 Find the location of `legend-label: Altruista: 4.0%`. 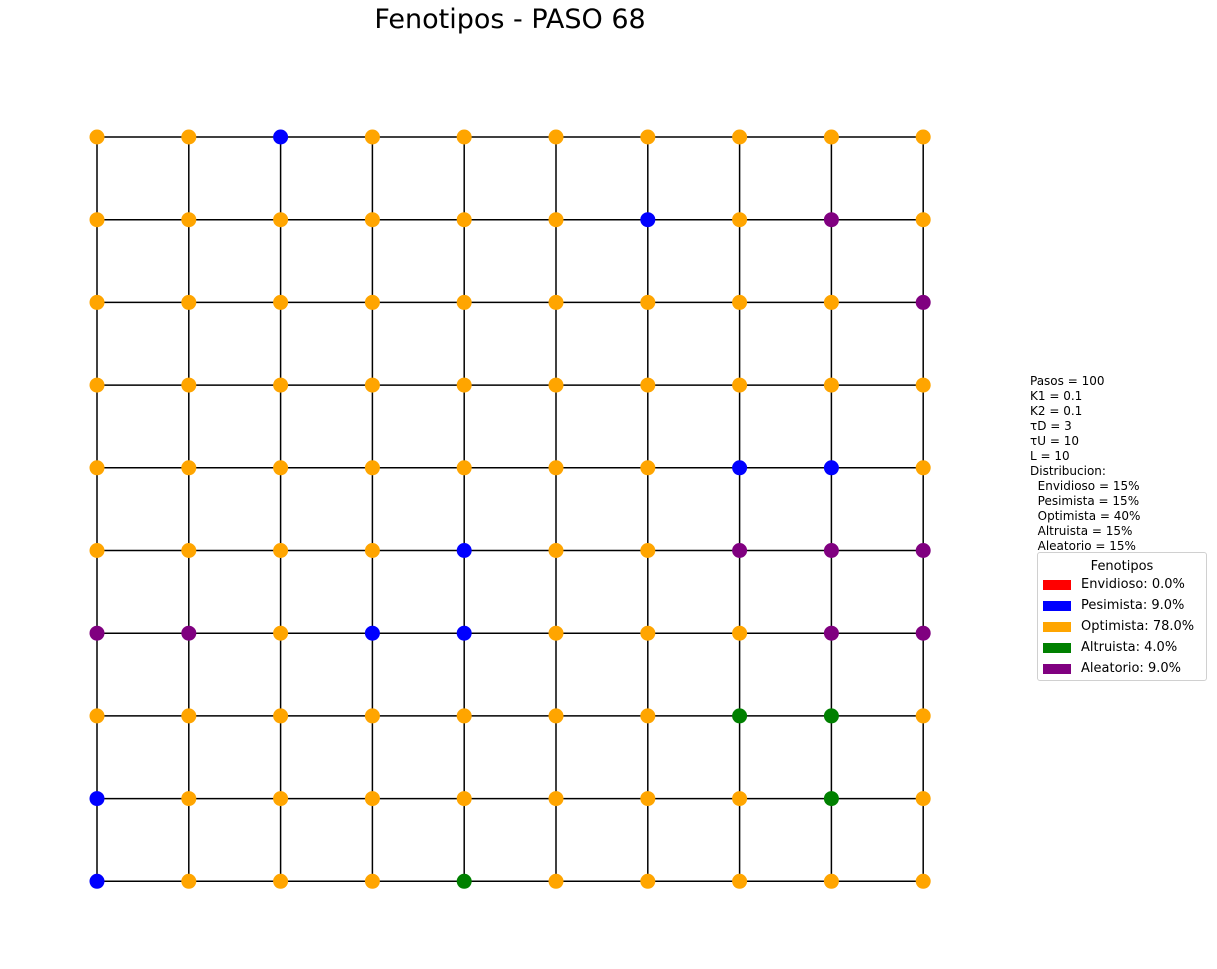

legend-label: Altruista: 4.0% is located at coordinates (1129, 647).